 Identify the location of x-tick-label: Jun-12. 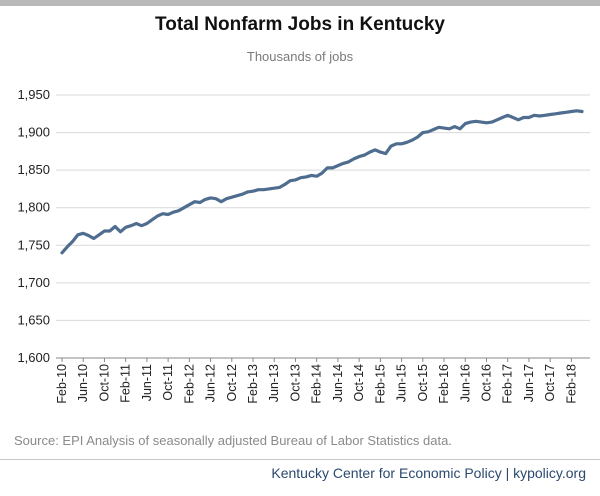
(211, 383).